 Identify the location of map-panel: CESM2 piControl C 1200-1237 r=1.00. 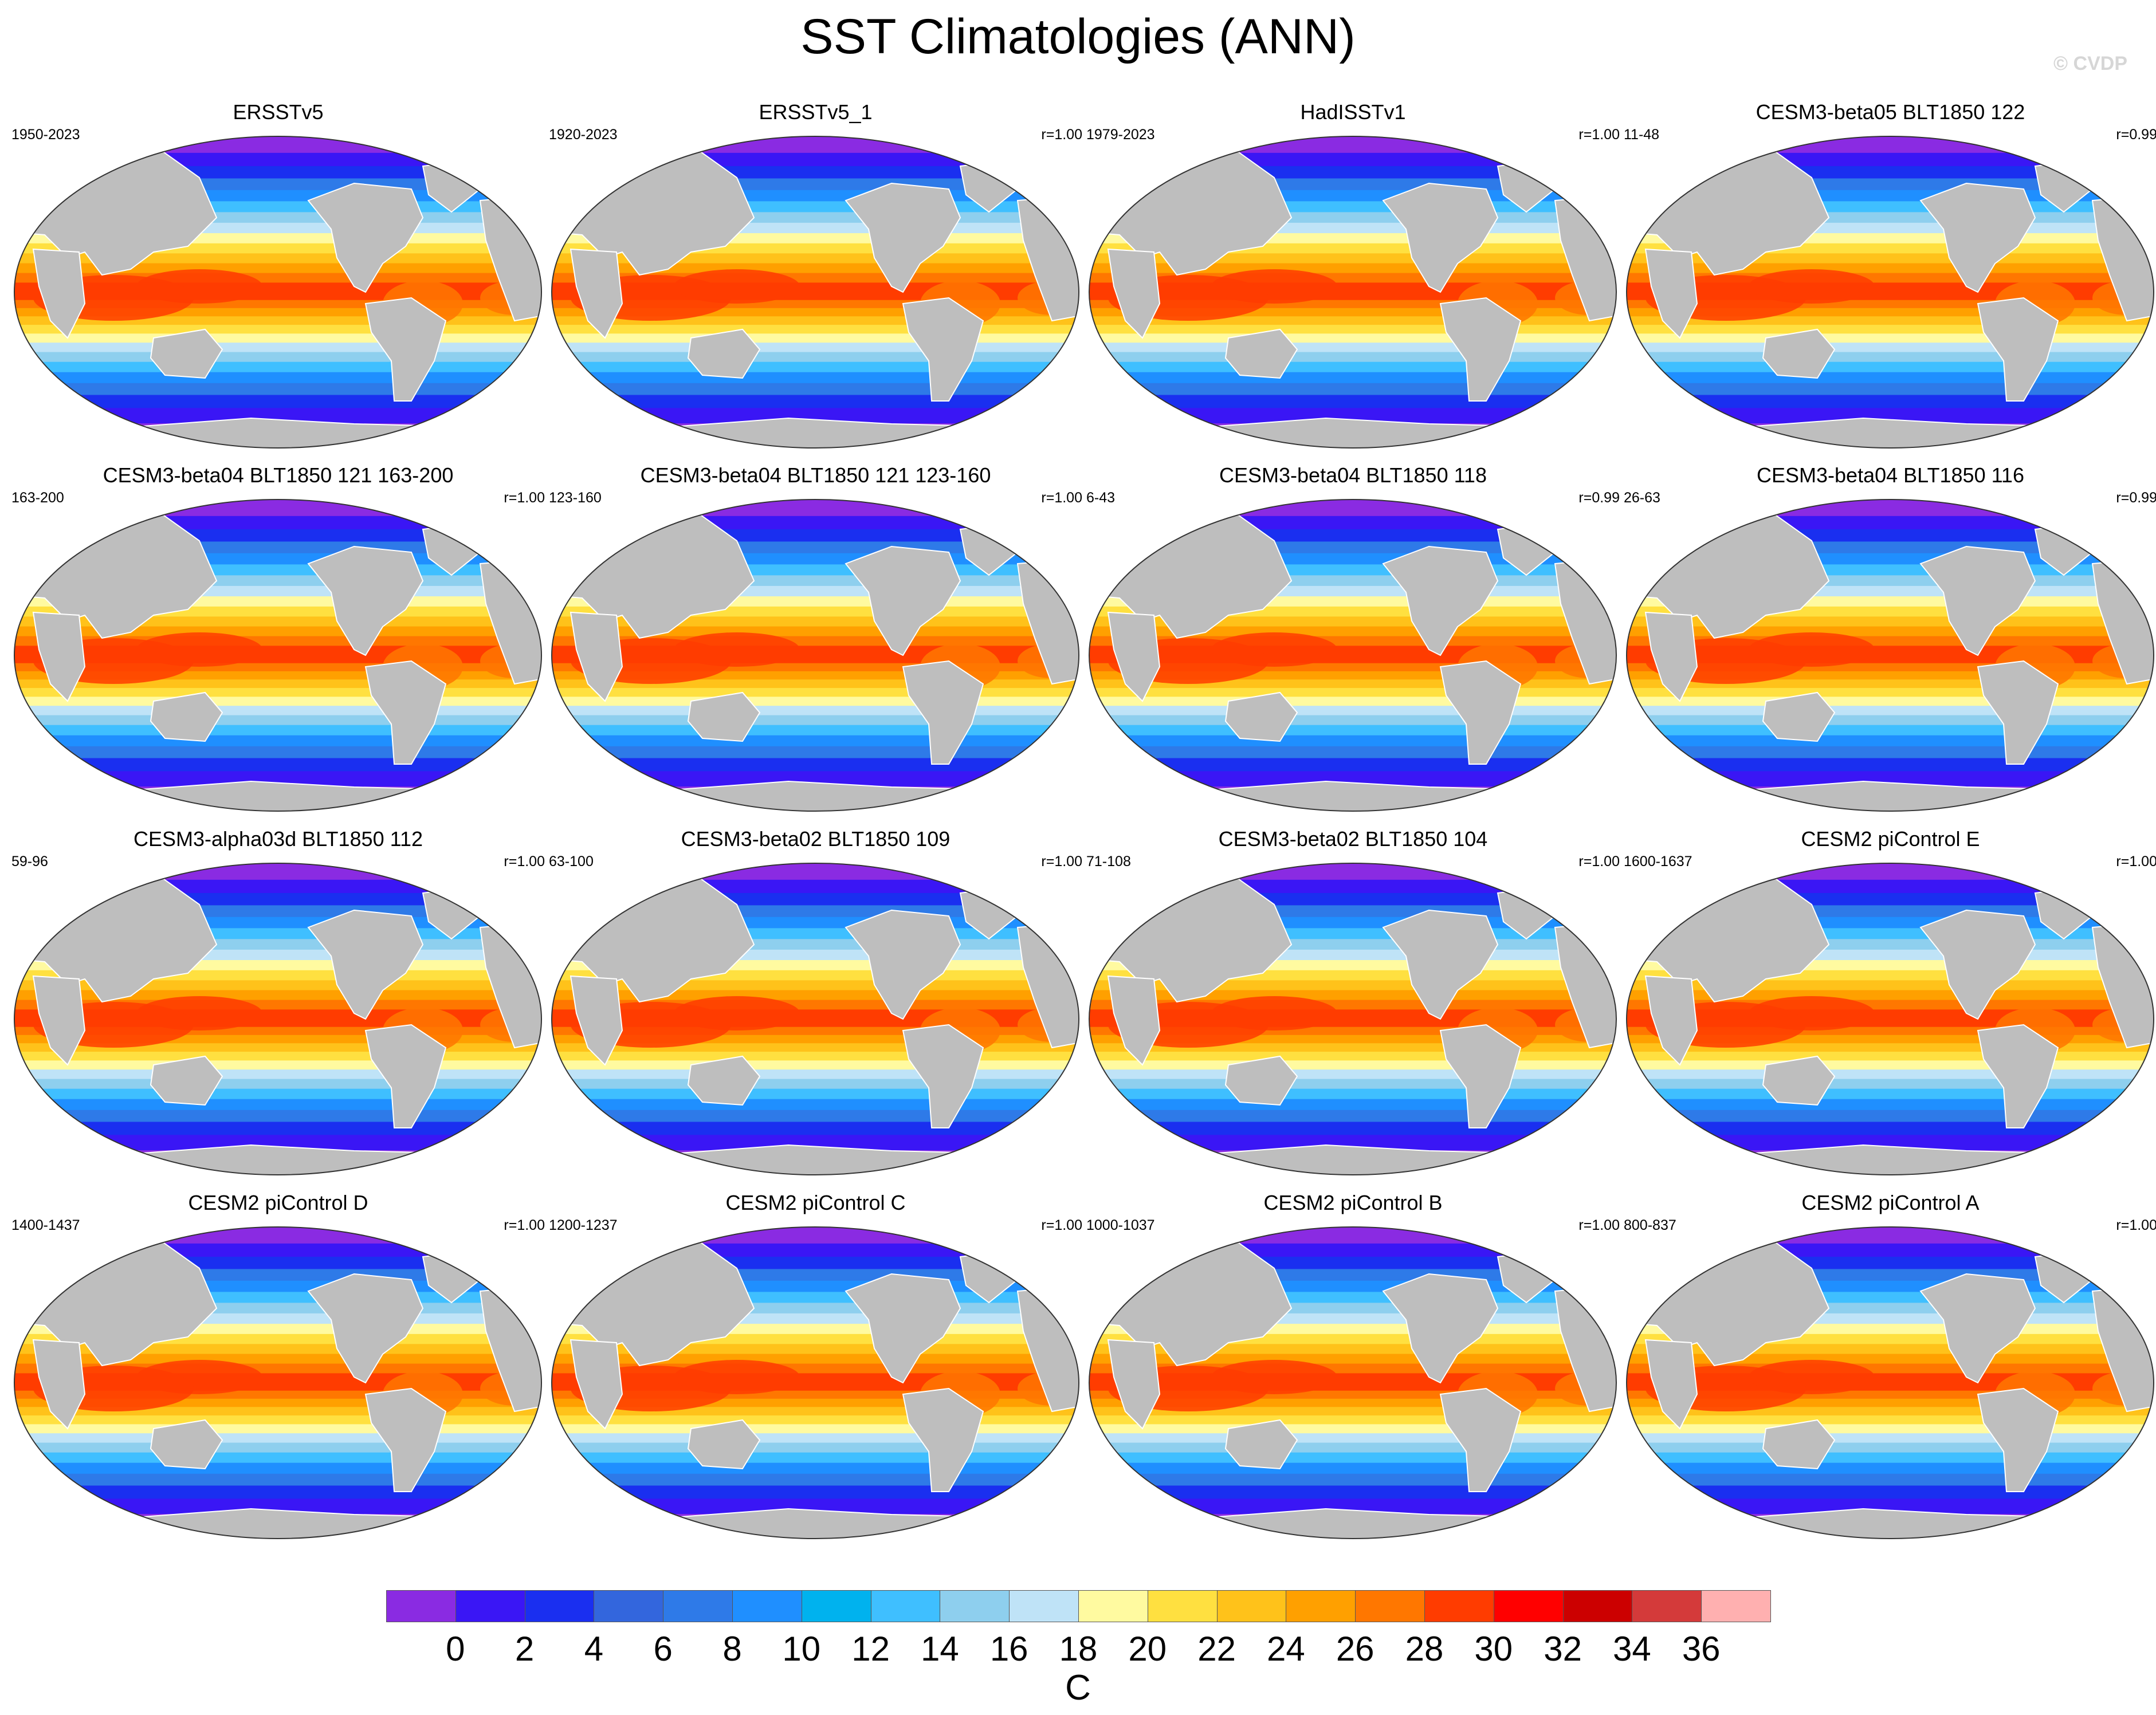
(815, 1367).